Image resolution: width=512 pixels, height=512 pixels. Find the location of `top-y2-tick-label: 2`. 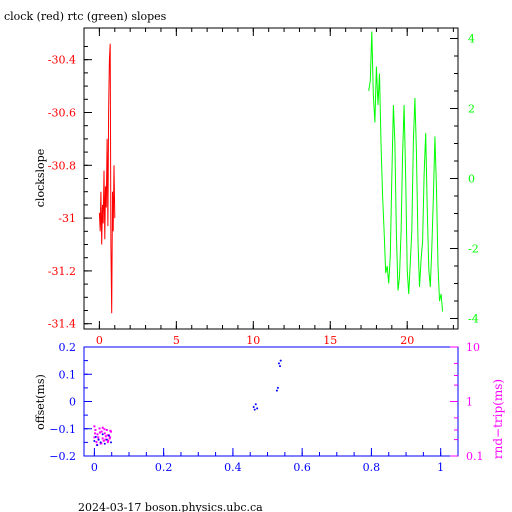

top-y2-tick-label: 2 is located at coordinates (471, 109).